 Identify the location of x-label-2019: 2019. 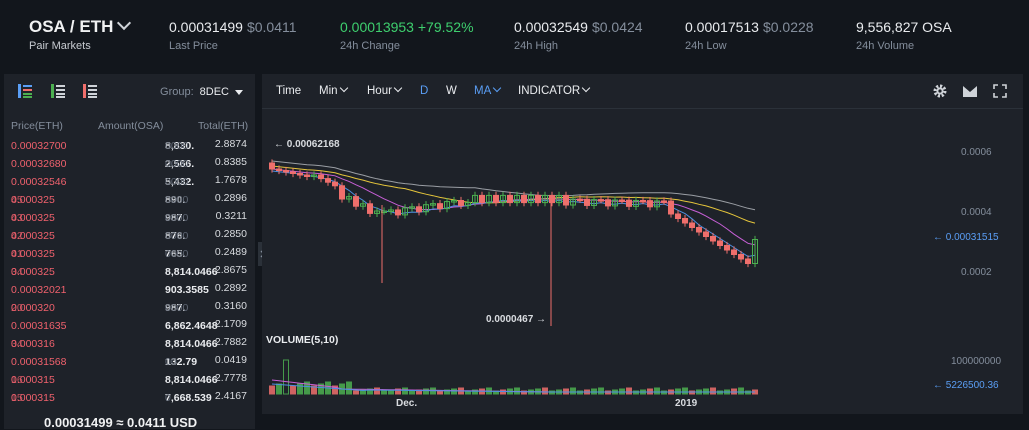
(686, 403).